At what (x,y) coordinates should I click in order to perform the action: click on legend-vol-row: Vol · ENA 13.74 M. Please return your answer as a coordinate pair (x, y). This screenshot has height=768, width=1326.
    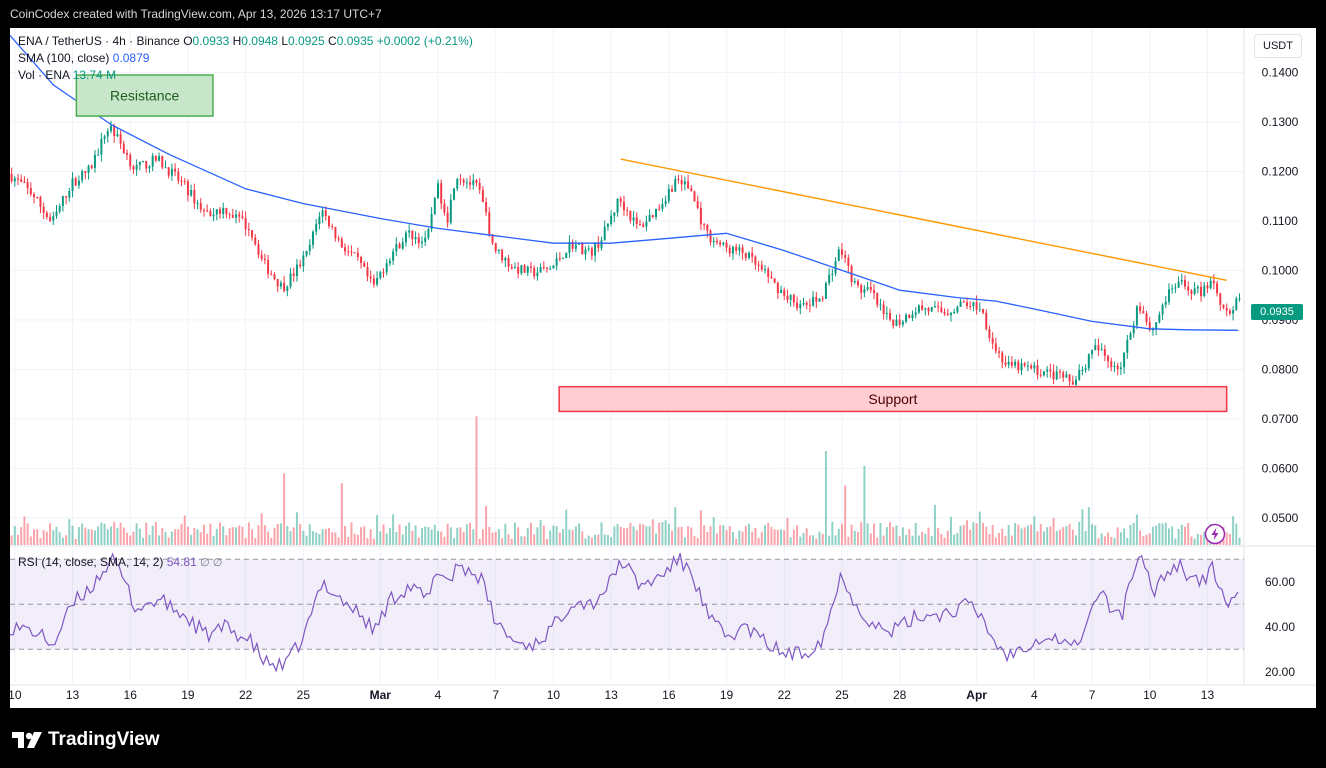
    Looking at the image, I should click on (67, 75).